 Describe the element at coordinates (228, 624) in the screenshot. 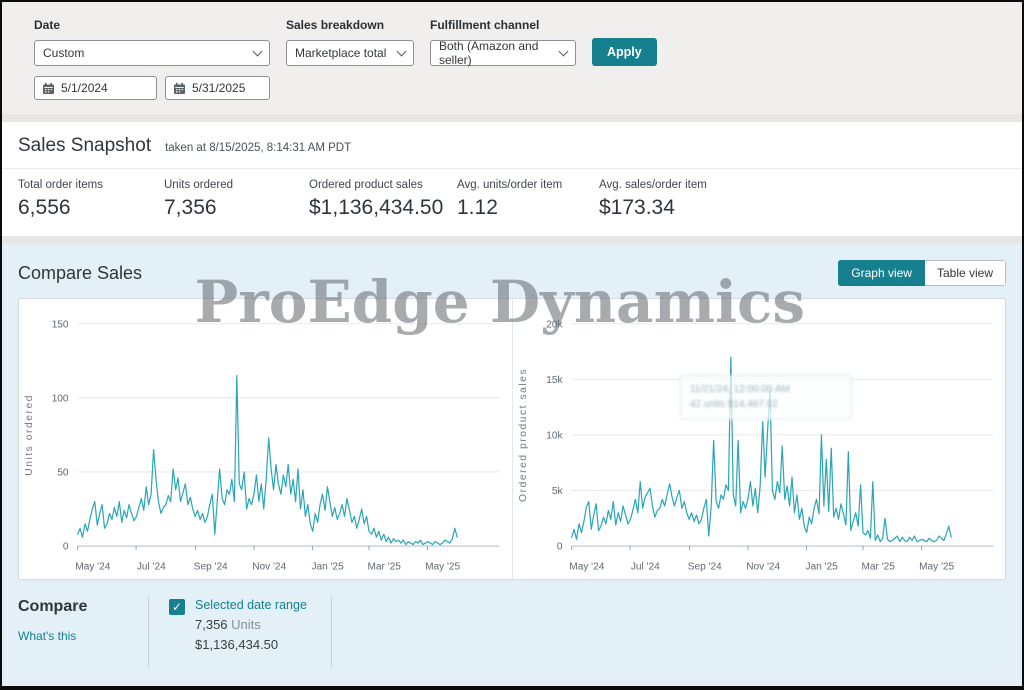

I see `compare-units: 7,356 Units` at that location.